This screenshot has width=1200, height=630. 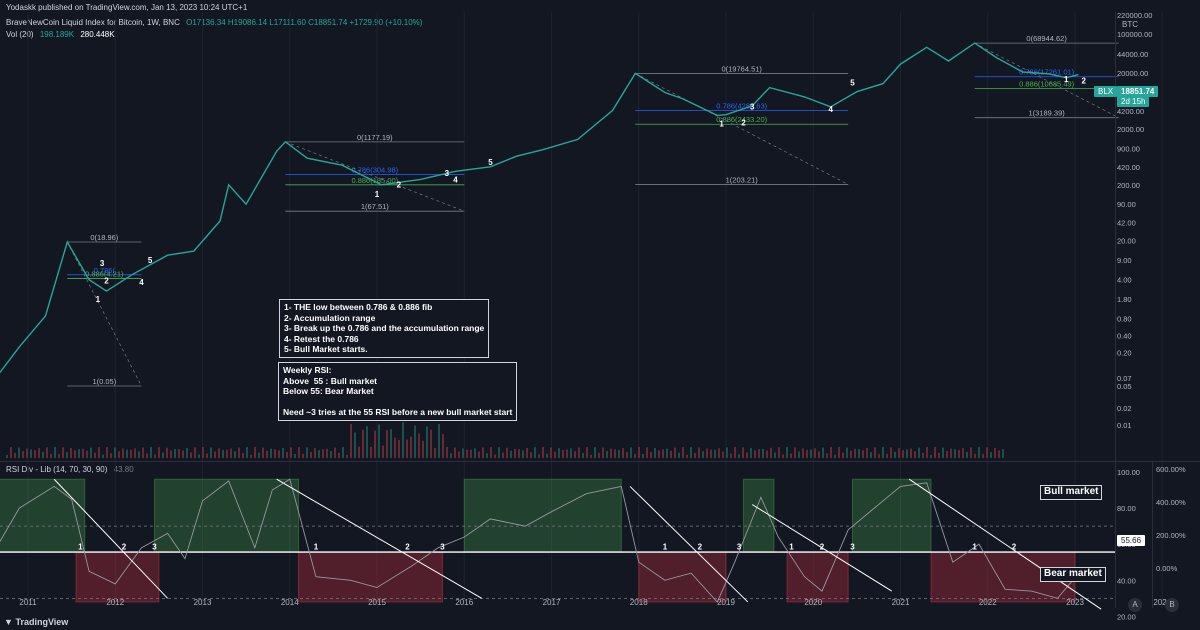 What do you see at coordinates (1126, 580) in the screenshot?
I see `rsi-tick-label: 40.00` at bounding box center [1126, 580].